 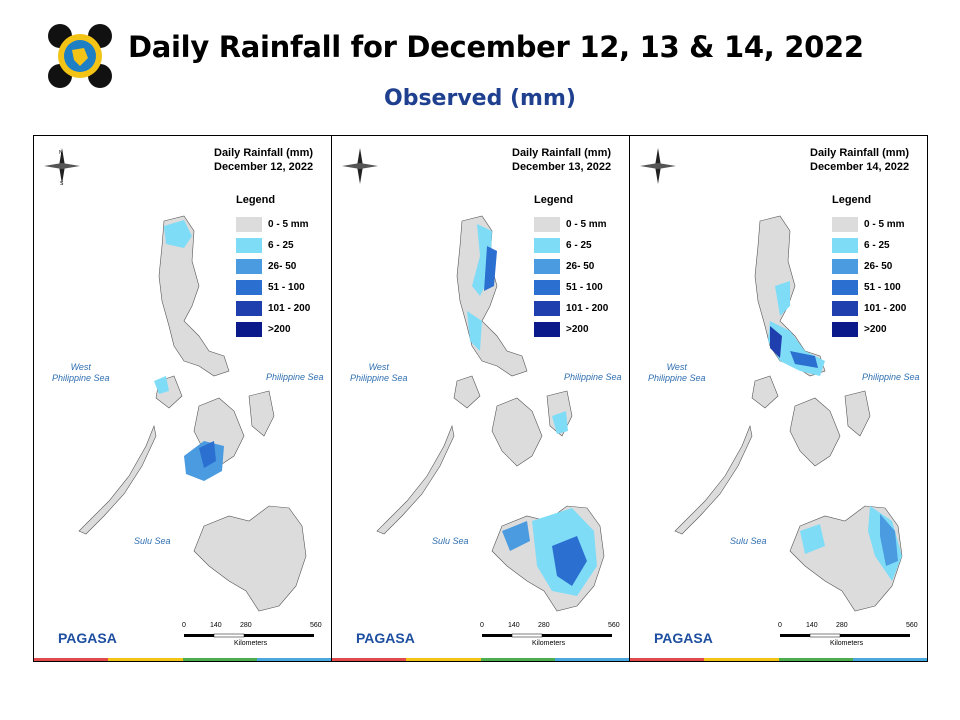 What do you see at coordinates (561, 160) in the screenshot?
I see `panel-title: Daily Rainfall (mm) December 13, 2022` at bounding box center [561, 160].